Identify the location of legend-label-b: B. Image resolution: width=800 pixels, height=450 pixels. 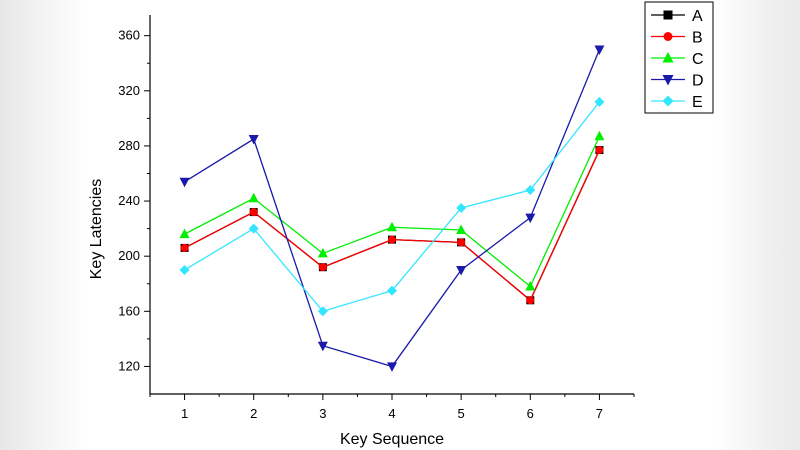
(697, 38).